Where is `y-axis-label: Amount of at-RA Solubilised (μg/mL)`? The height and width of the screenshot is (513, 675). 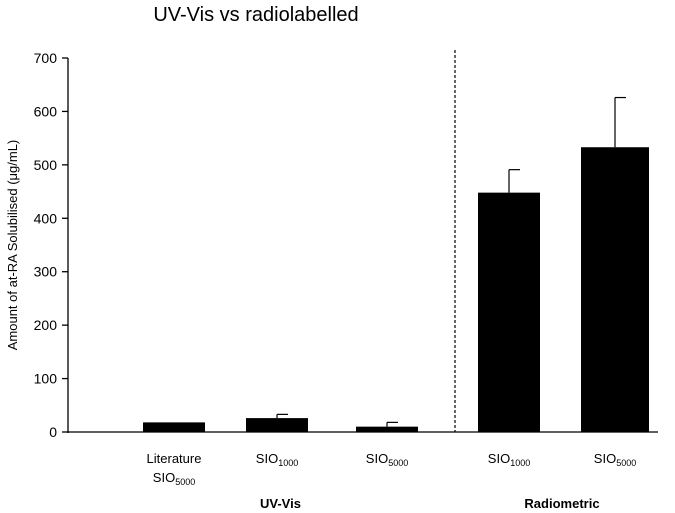
y-axis-label: Amount of at-RA Solubilised (μg/mL) is located at coordinates (12, 245).